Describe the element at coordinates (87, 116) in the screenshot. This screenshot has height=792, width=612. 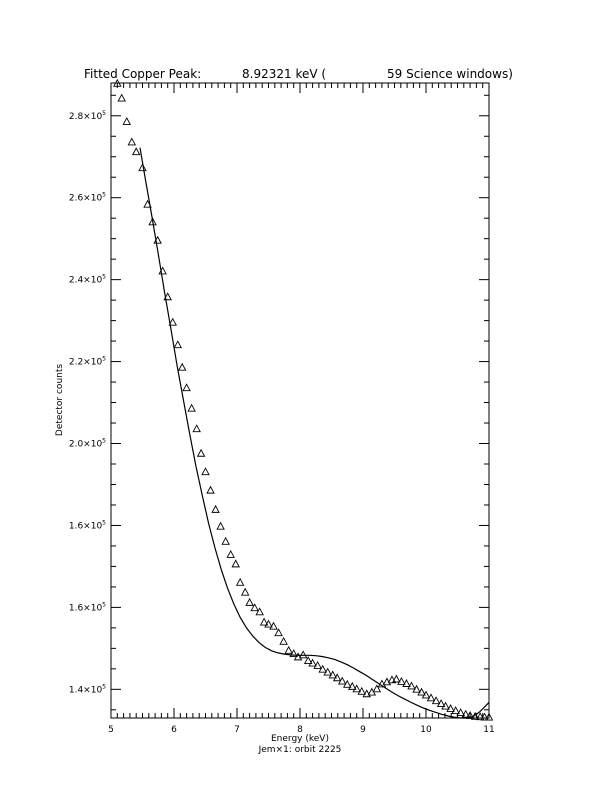
I see `y-tick-label: 2.8×10⁵` at that location.